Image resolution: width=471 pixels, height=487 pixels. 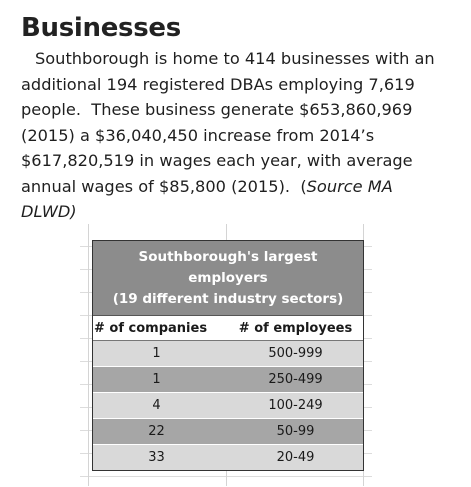 I want to click on cell-companies: 22, so click(x=160, y=431).